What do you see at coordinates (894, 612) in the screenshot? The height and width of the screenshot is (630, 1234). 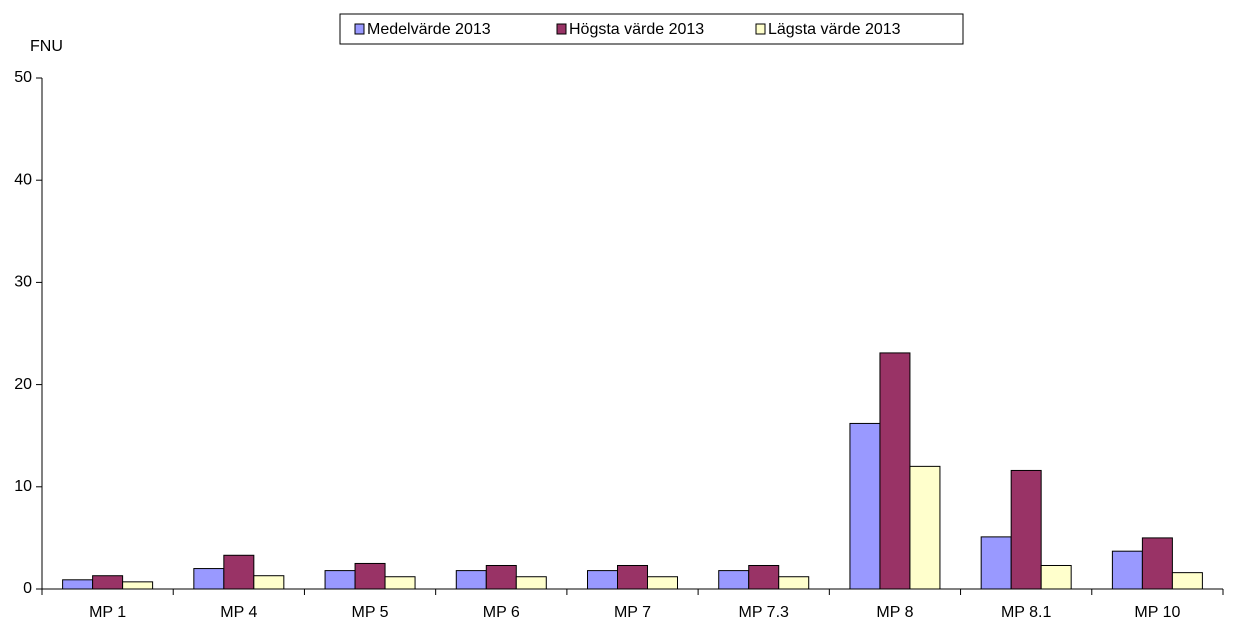 I see `x-tick-label: MP 8` at bounding box center [894, 612].